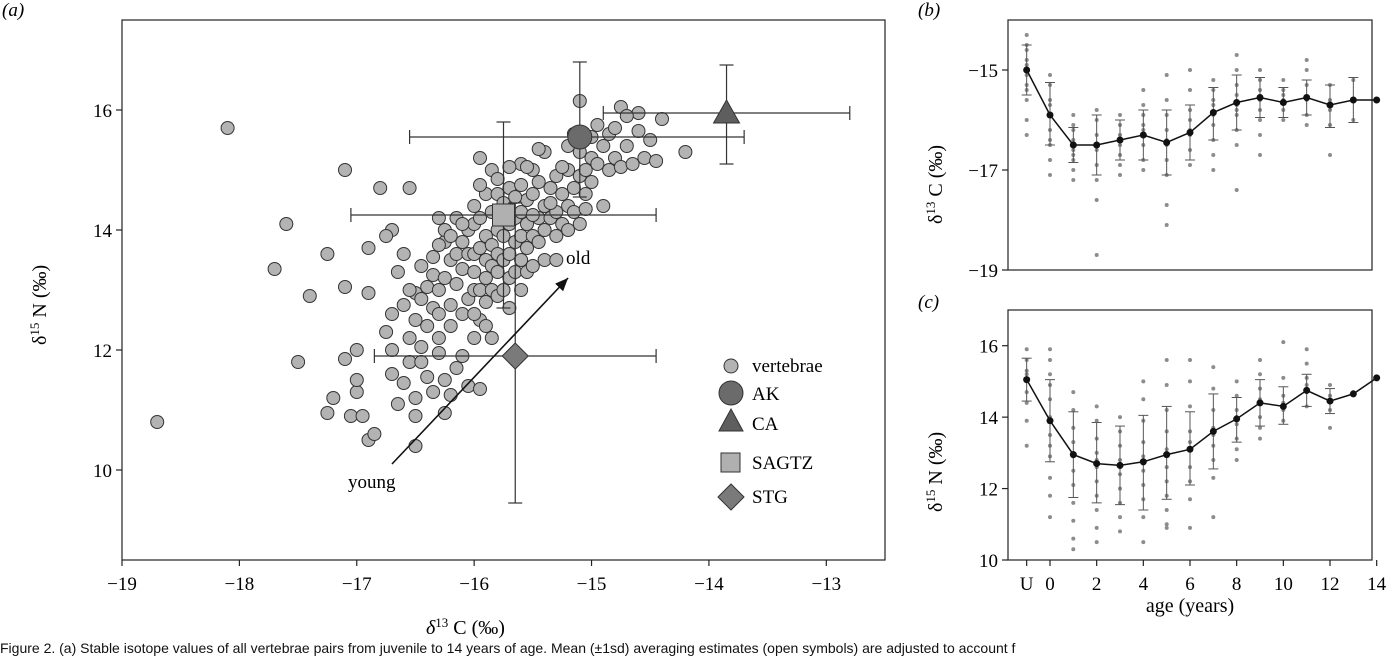 The height and width of the screenshot is (662, 1390). I want to click on panel-c-y-label-mass: 15, so click(930, 496).